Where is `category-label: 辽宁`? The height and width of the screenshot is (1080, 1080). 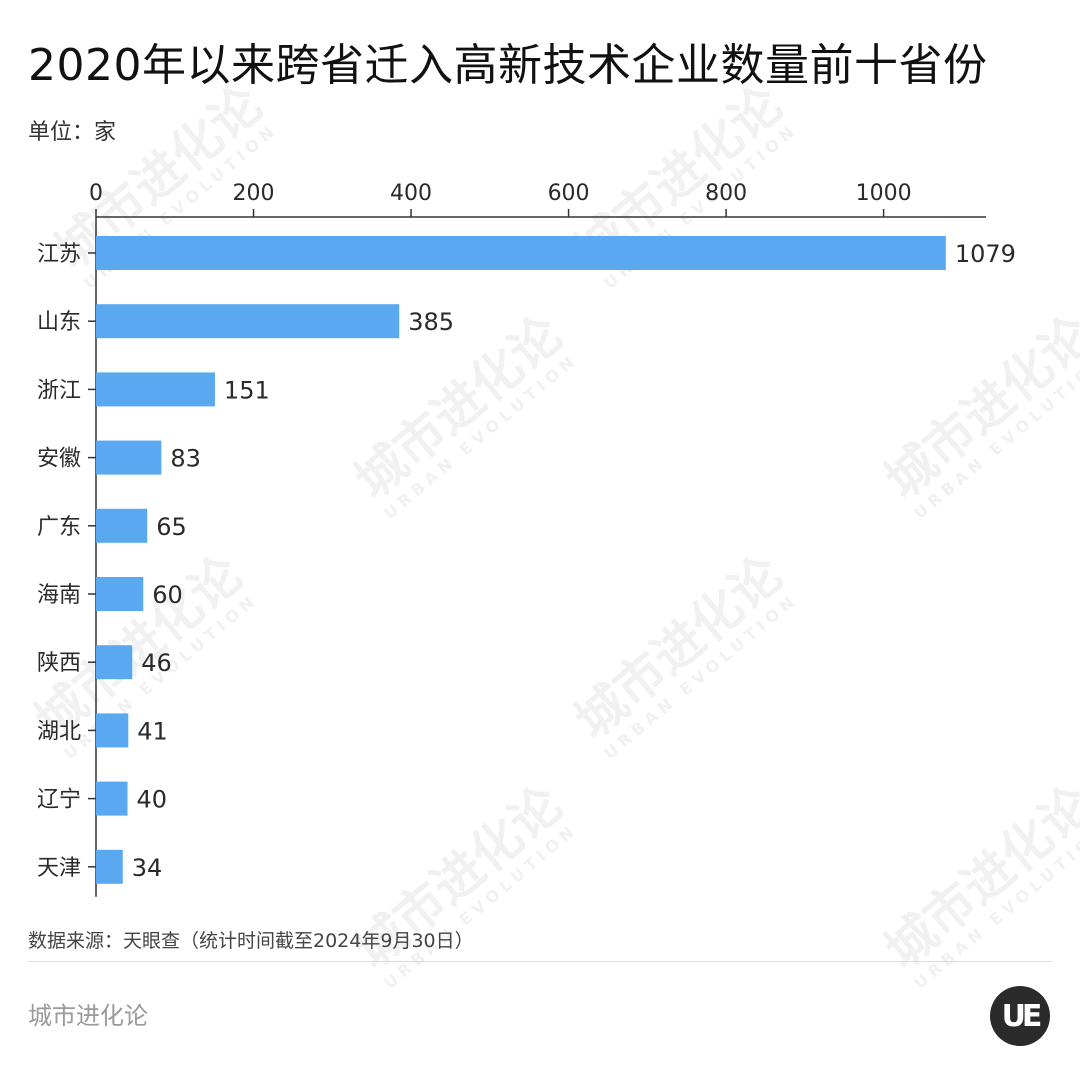 category-label: 辽宁 is located at coordinates (59, 800).